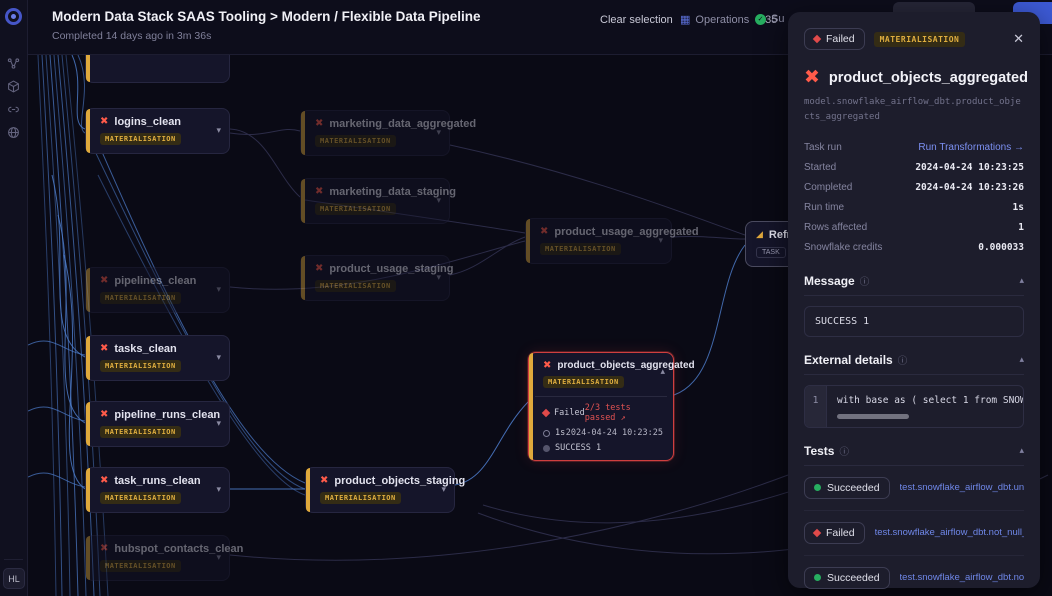 The image size is (1052, 596). What do you see at coordinates (685, 19) in the screenshot?
I see `grid-icon: ▦` at bounding box center [685, 19].